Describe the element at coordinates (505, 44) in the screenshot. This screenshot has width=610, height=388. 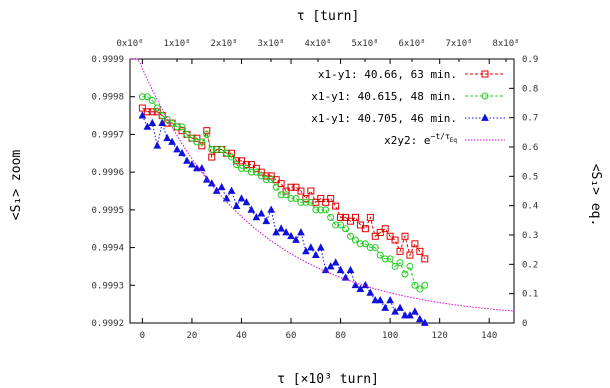
I see `top-tick-label: 8x10⁸` at that location.